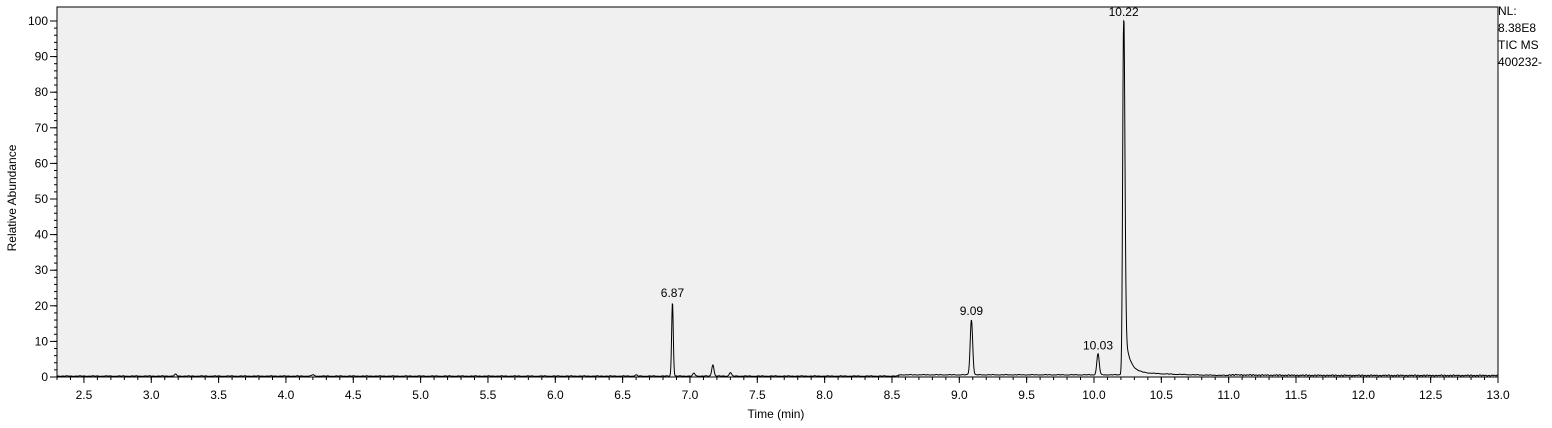  What do you see at coordinates (1517, 28) in the screenshot?
I see `info-line-value: 8.38E8` at bounding box center [1517, 28].